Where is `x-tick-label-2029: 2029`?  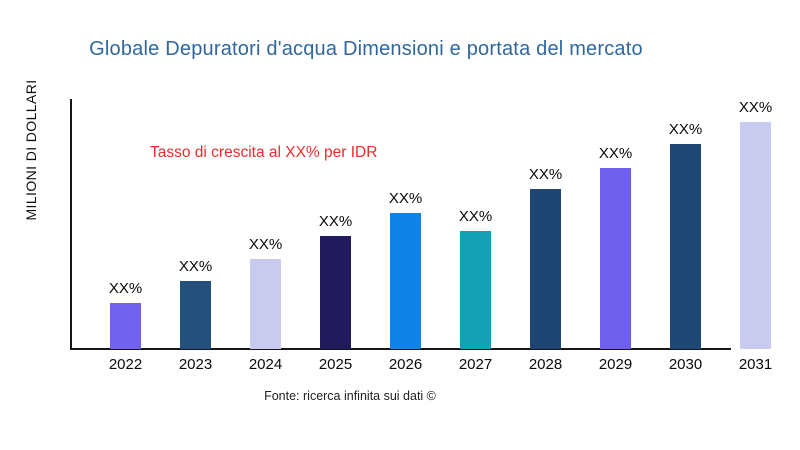 x-tick-label-2029: 2029 is located at coordinates (615, 364).